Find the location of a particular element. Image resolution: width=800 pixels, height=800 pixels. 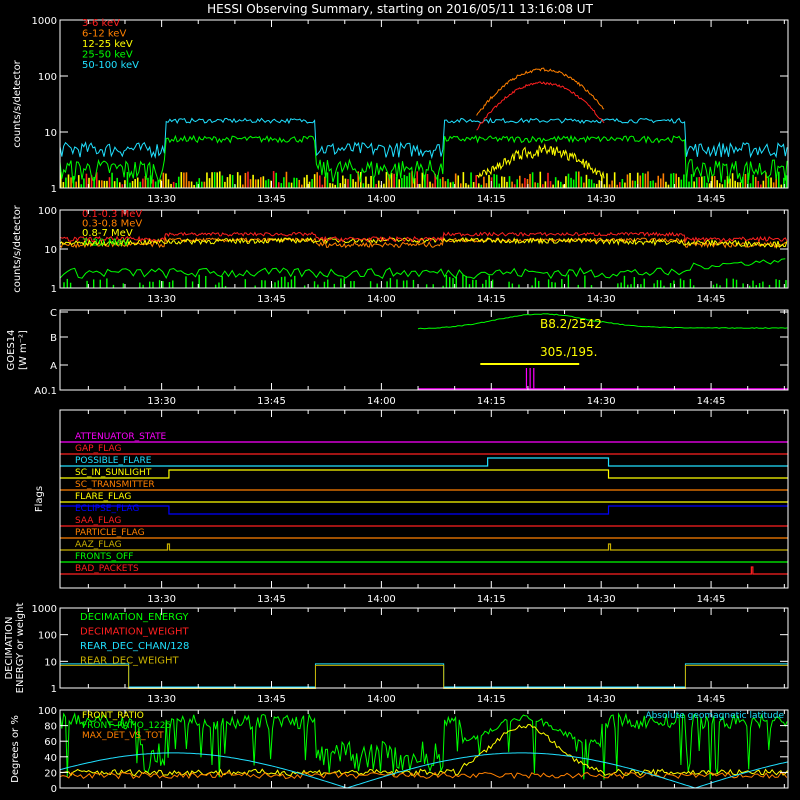

series-0.8-7mev-line is located at coordinates (423, 242).